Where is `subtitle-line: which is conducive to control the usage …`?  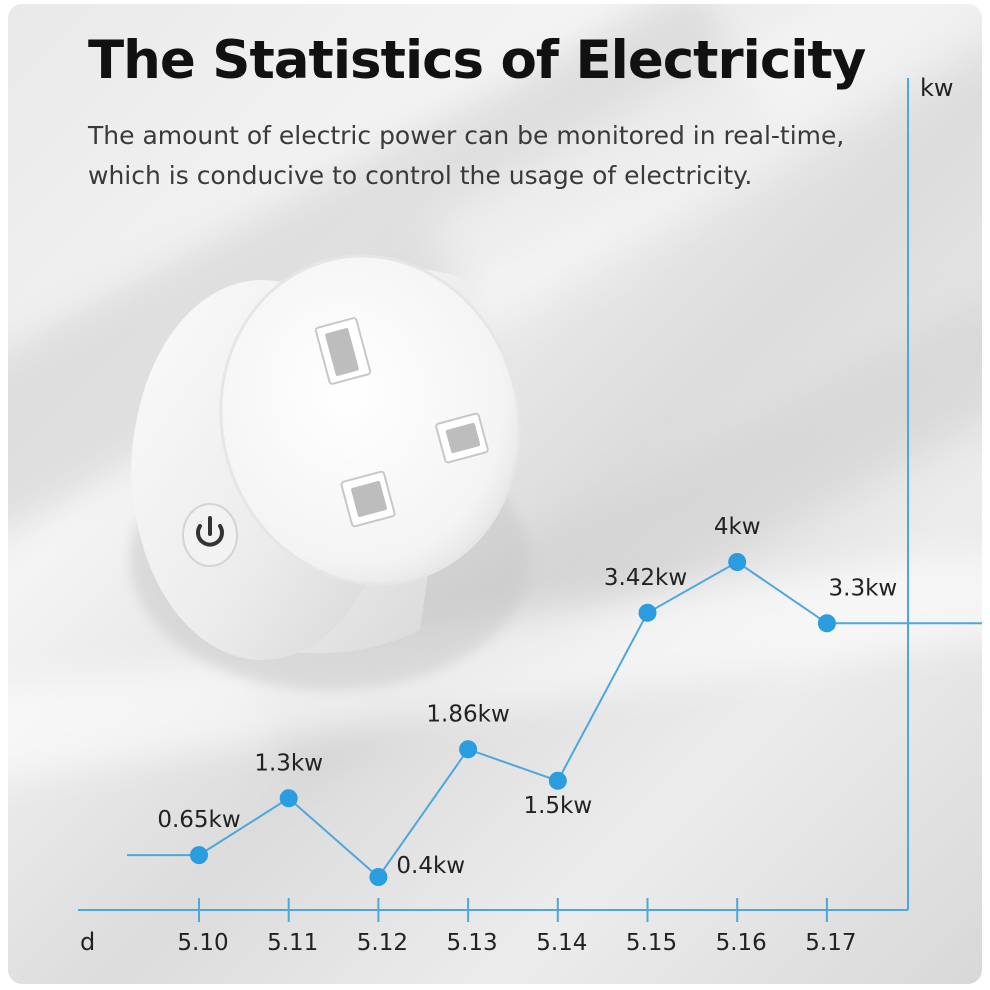
subtitle-line: which is conducive to control the usage … is located at coordinates (420, 175).